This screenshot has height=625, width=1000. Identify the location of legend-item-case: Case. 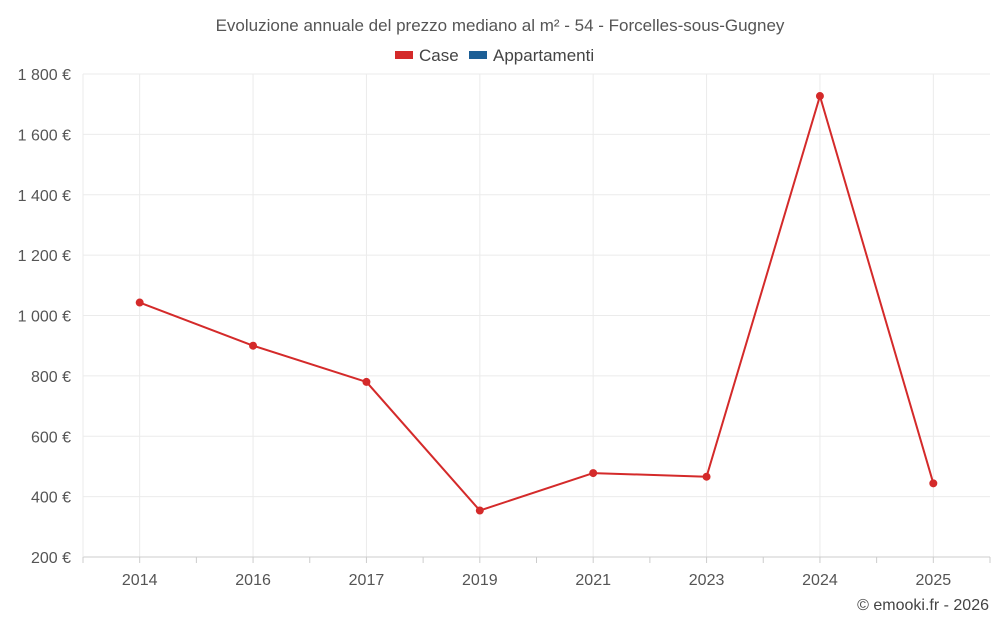
(427, 55).